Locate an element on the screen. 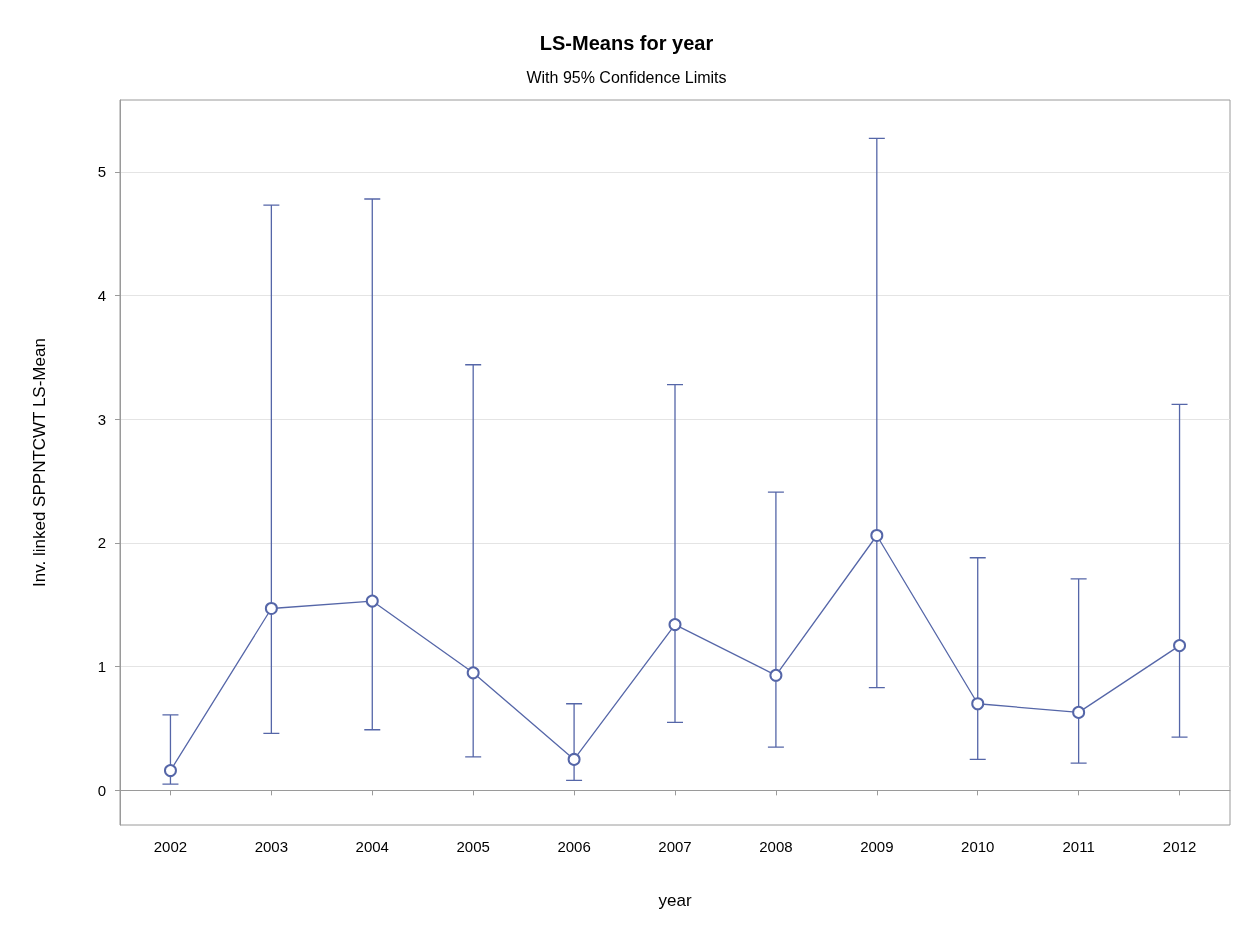 This screenshot has height=937, width=1253. x-tick-label: 2003 is located at coordinates (271, 846).